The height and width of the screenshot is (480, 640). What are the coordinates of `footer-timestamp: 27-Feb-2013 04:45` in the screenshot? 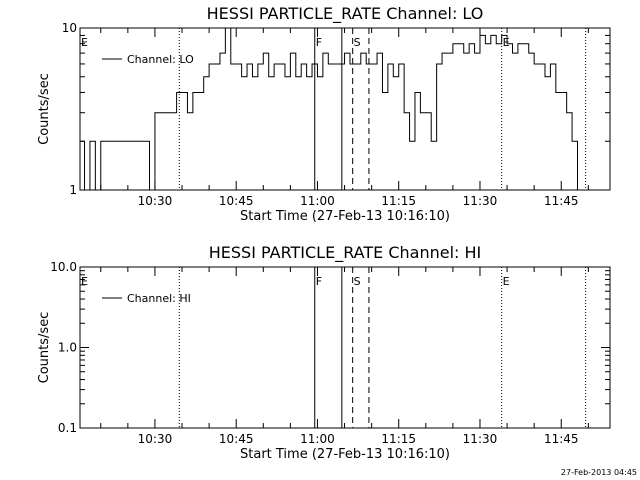 It's located at (599, 472).